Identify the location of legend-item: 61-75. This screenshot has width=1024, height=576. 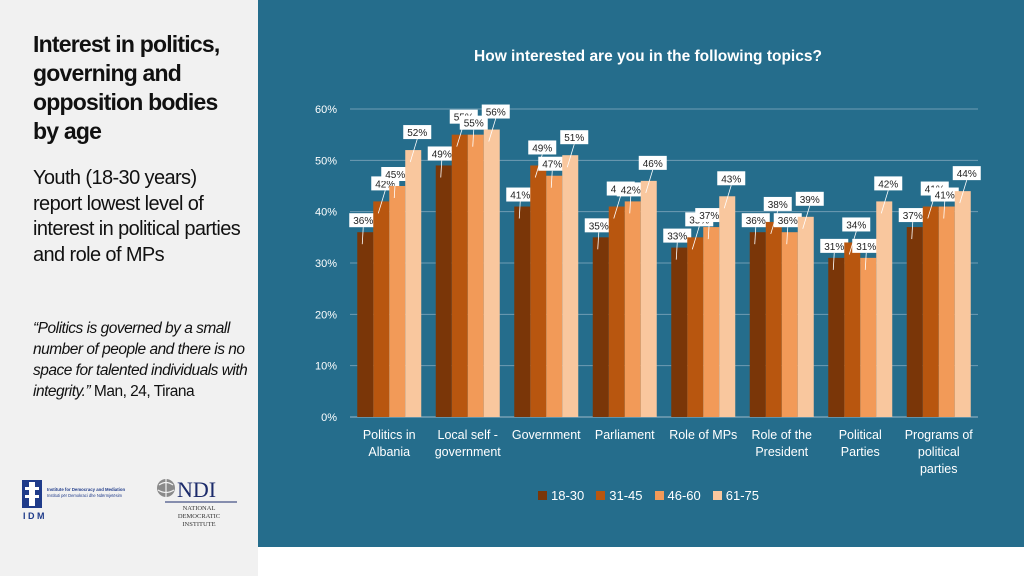
(735, 495).